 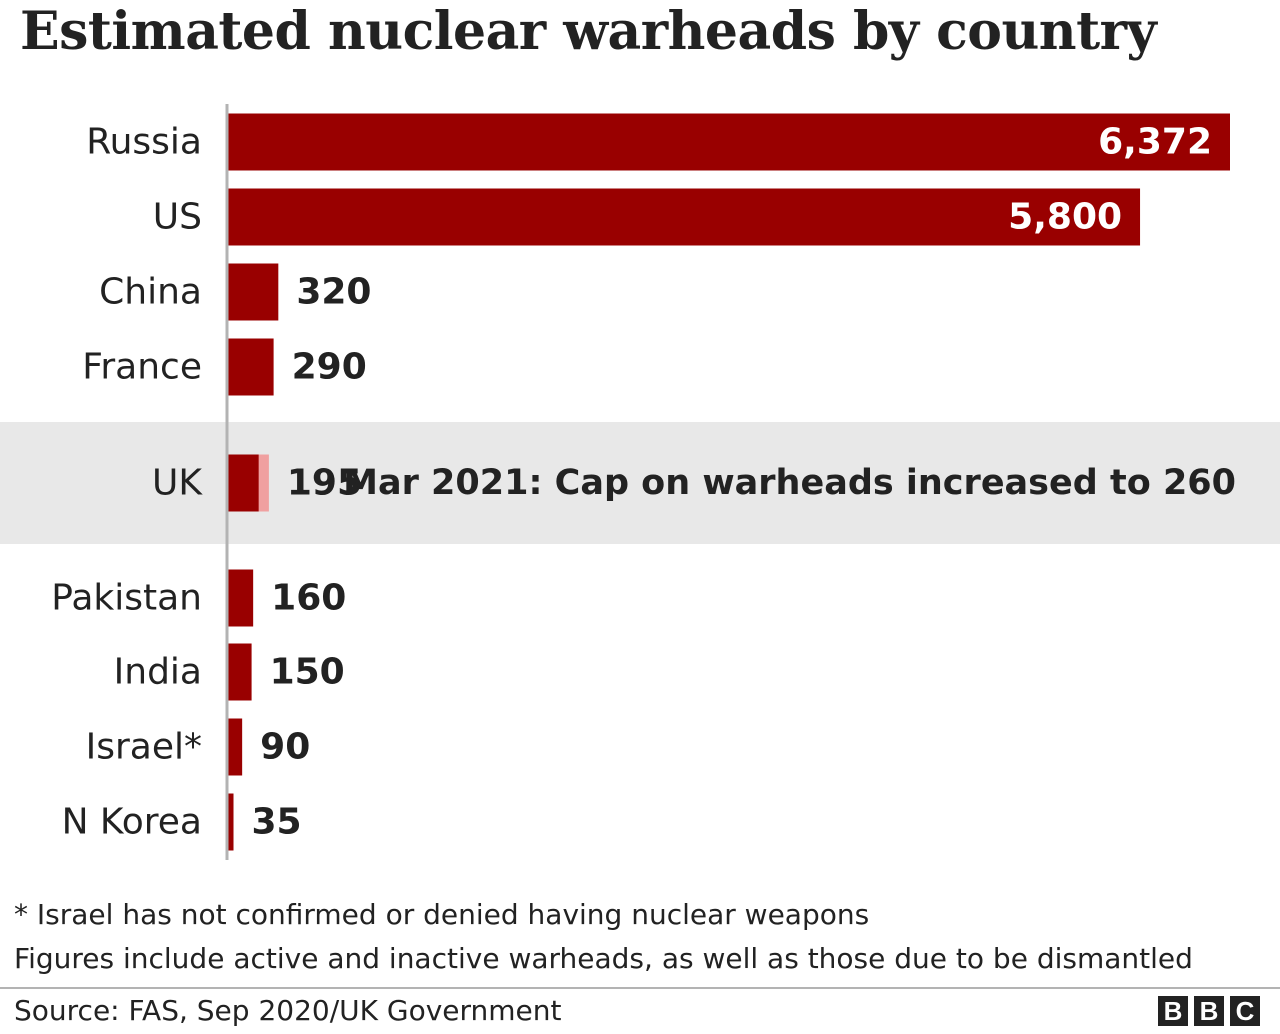 What do you see at coordinates (1155, 142) in the screenshot?
I see `value-label-russia: 6,372` at bounding box center [1155, 142].